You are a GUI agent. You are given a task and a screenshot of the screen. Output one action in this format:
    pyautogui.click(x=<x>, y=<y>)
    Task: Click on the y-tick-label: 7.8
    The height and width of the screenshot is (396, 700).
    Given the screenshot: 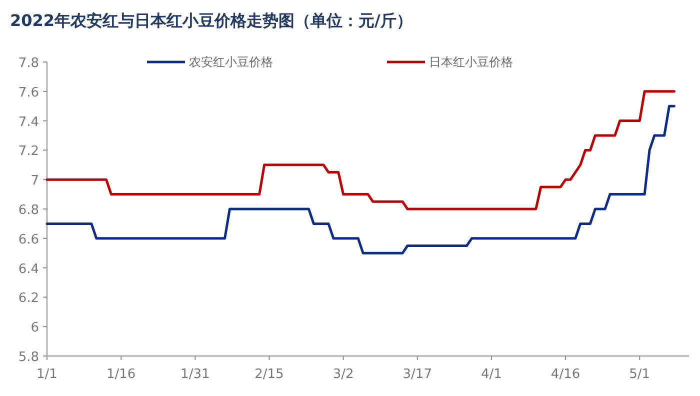 What is the action you would take?
    pyautogui.click(x=28, y=63)
    